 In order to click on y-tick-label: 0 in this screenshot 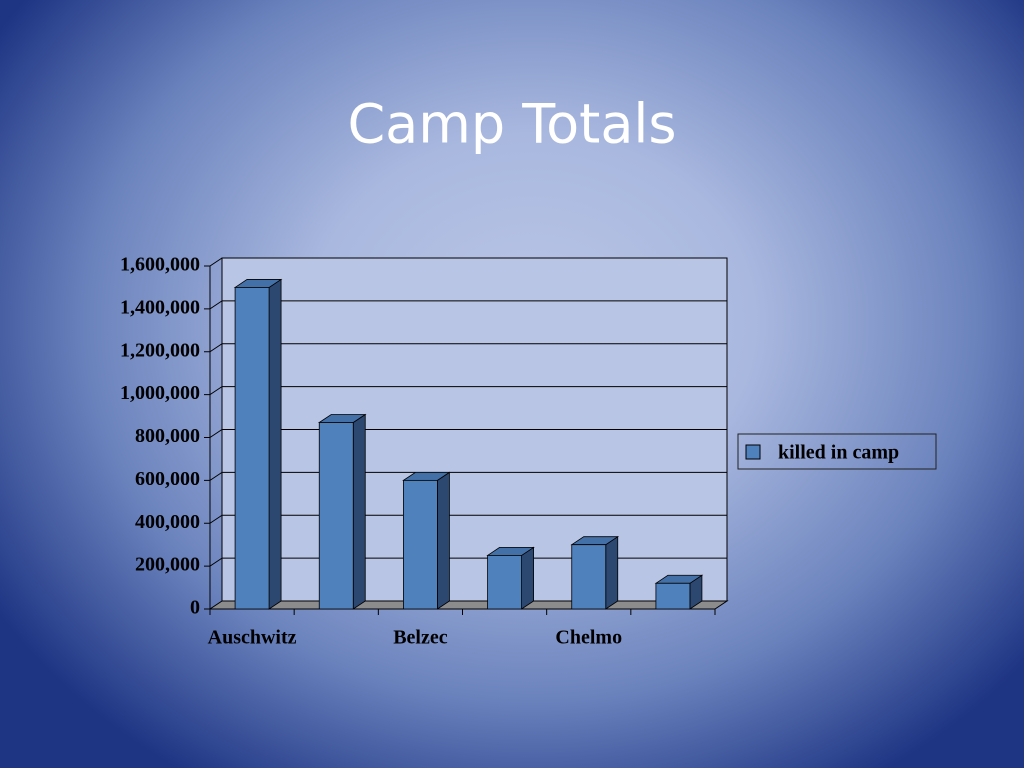, I will do `click(195, 608)`.